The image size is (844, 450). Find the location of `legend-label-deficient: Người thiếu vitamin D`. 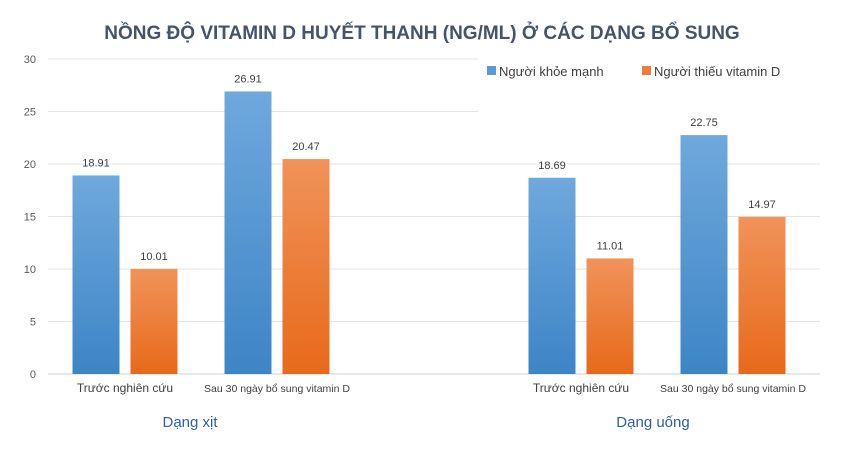

legend-label-deficient: Người thiếu vitamin D is located at coordinates (717, 71).